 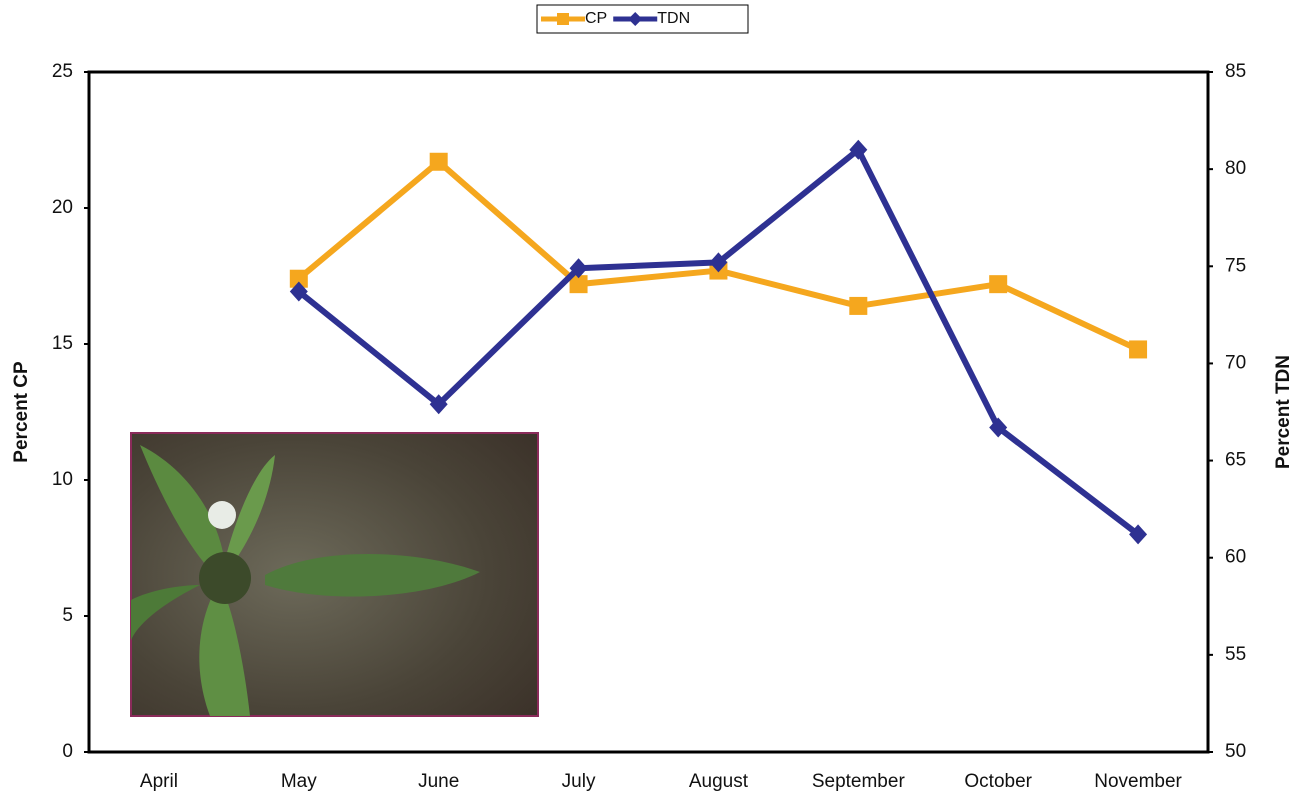 What do you see at coordinates (62, 207) in the screenshot?
I see `y-tick-label: 20` at bounding box center [62, 207].